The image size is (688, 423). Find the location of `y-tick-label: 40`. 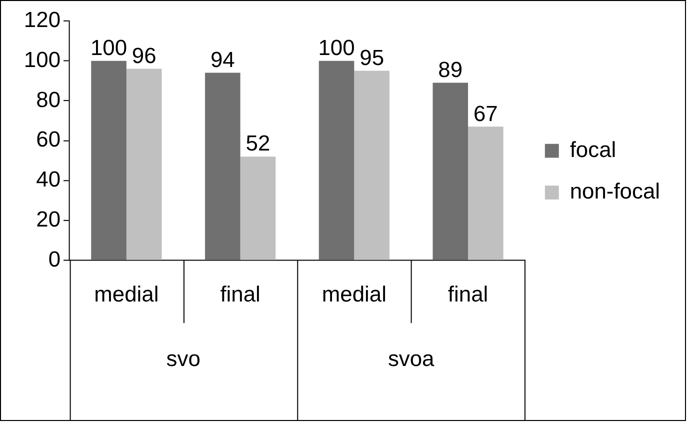

y-tick-label: 40 is located at coordinates (48, 179).